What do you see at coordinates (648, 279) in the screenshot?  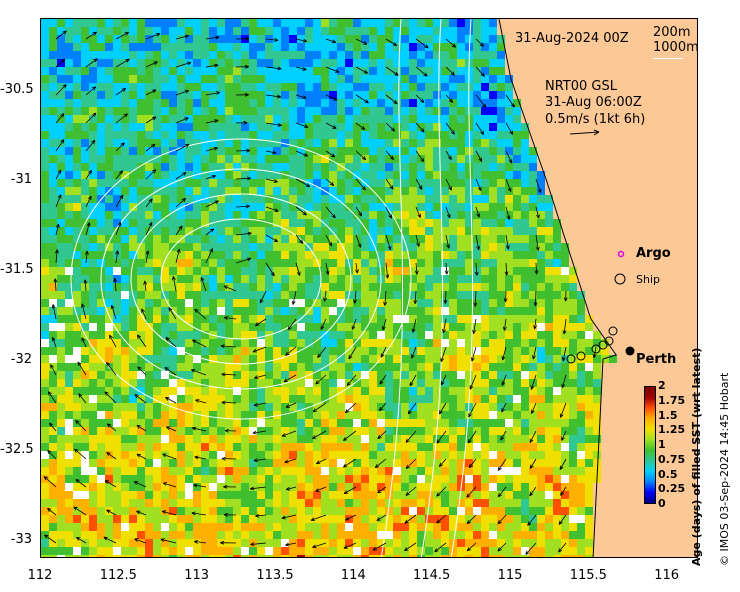 I see `ship-legend-label: Ship` at bounding box center [648, 279].